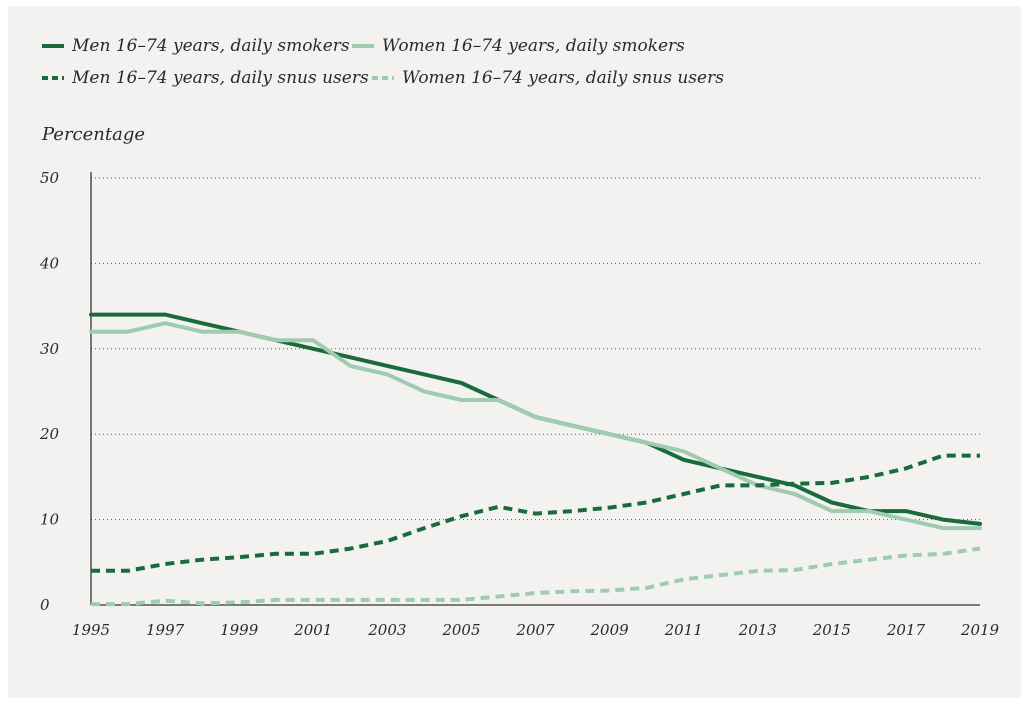 This screenshot has height=702, width=1029. Describe the element at coordinates (831, 630) in the screenshot. I see `x-tick-label: 2015` at that location.